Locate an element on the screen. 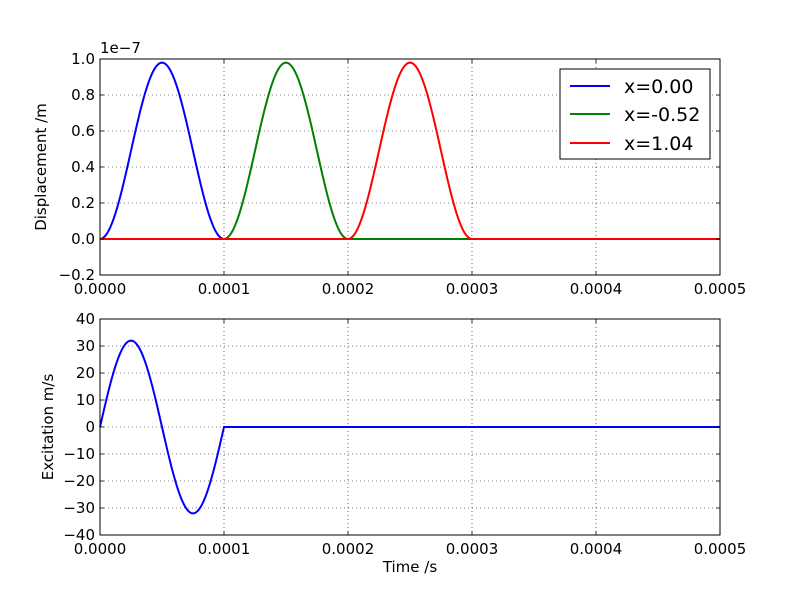 Image resolution: width=800 pixels, height=595 pixels. excitation-y-tick-label: 10 is located at coordinates (85, 400).